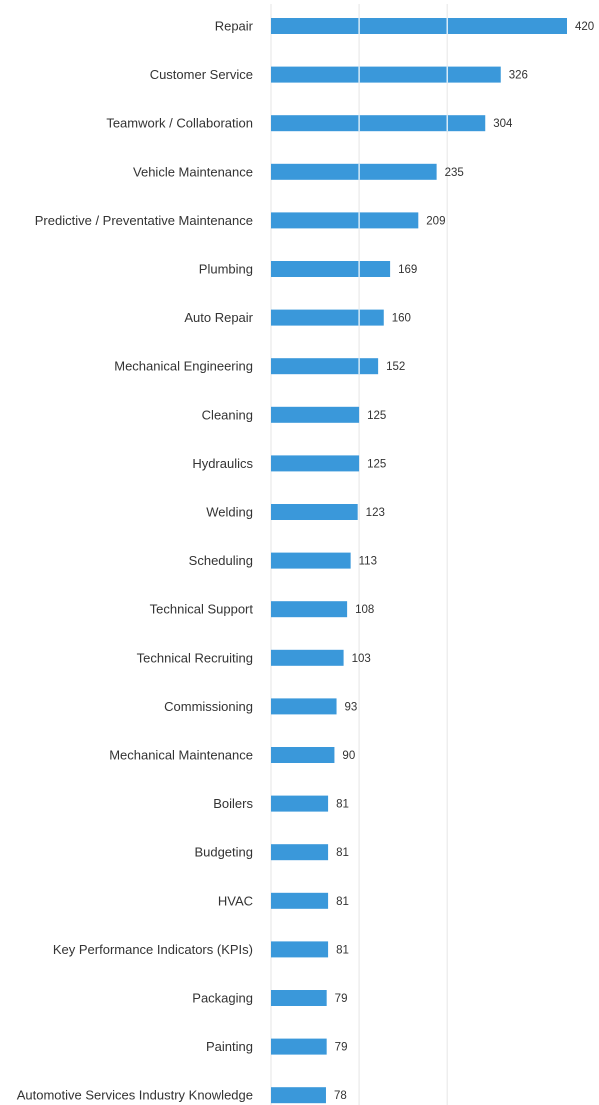  I want to click on value-label: 108, so click(364, 610).